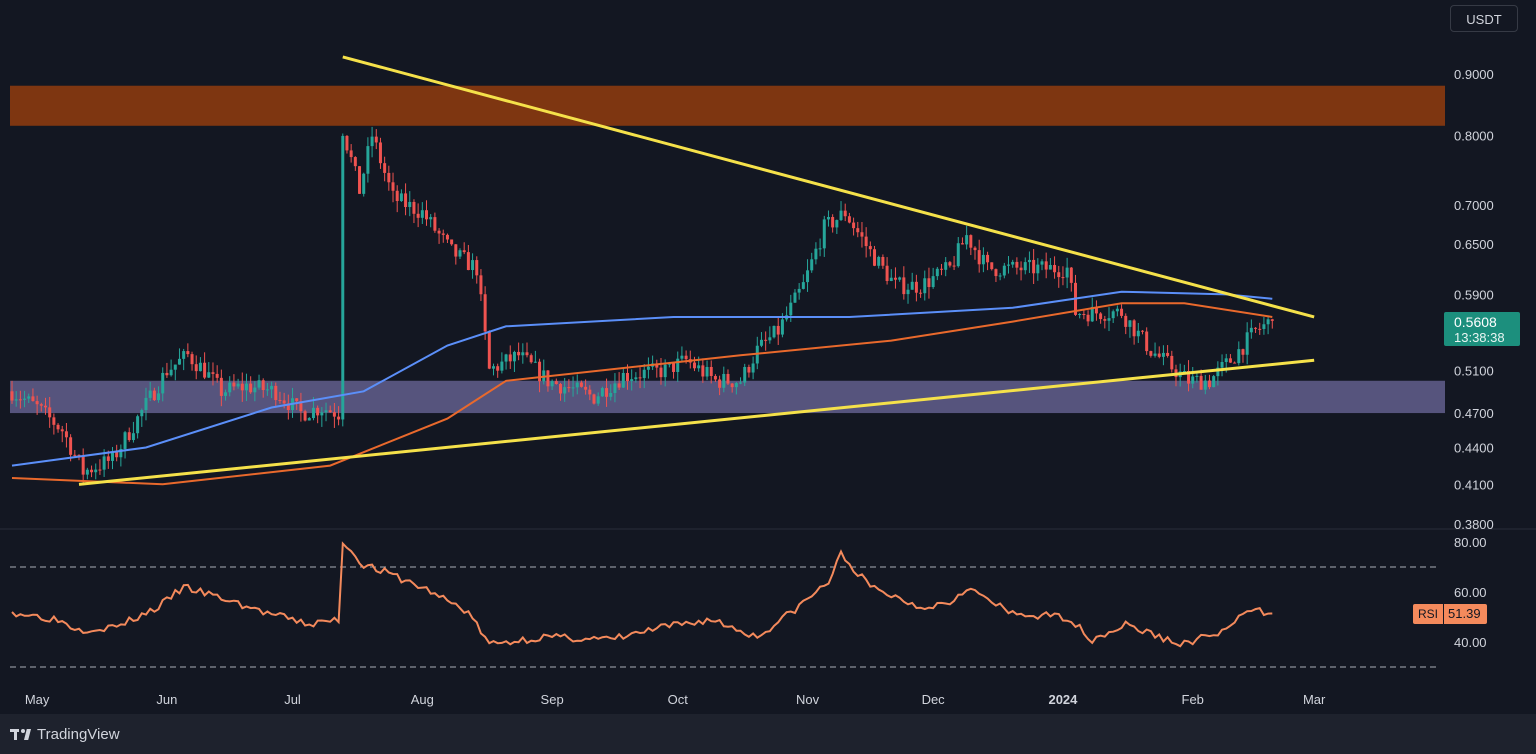  Describe the element at coordinates (1484, 18) in the screenshot. I see `currency-selector: USDT` at that location.